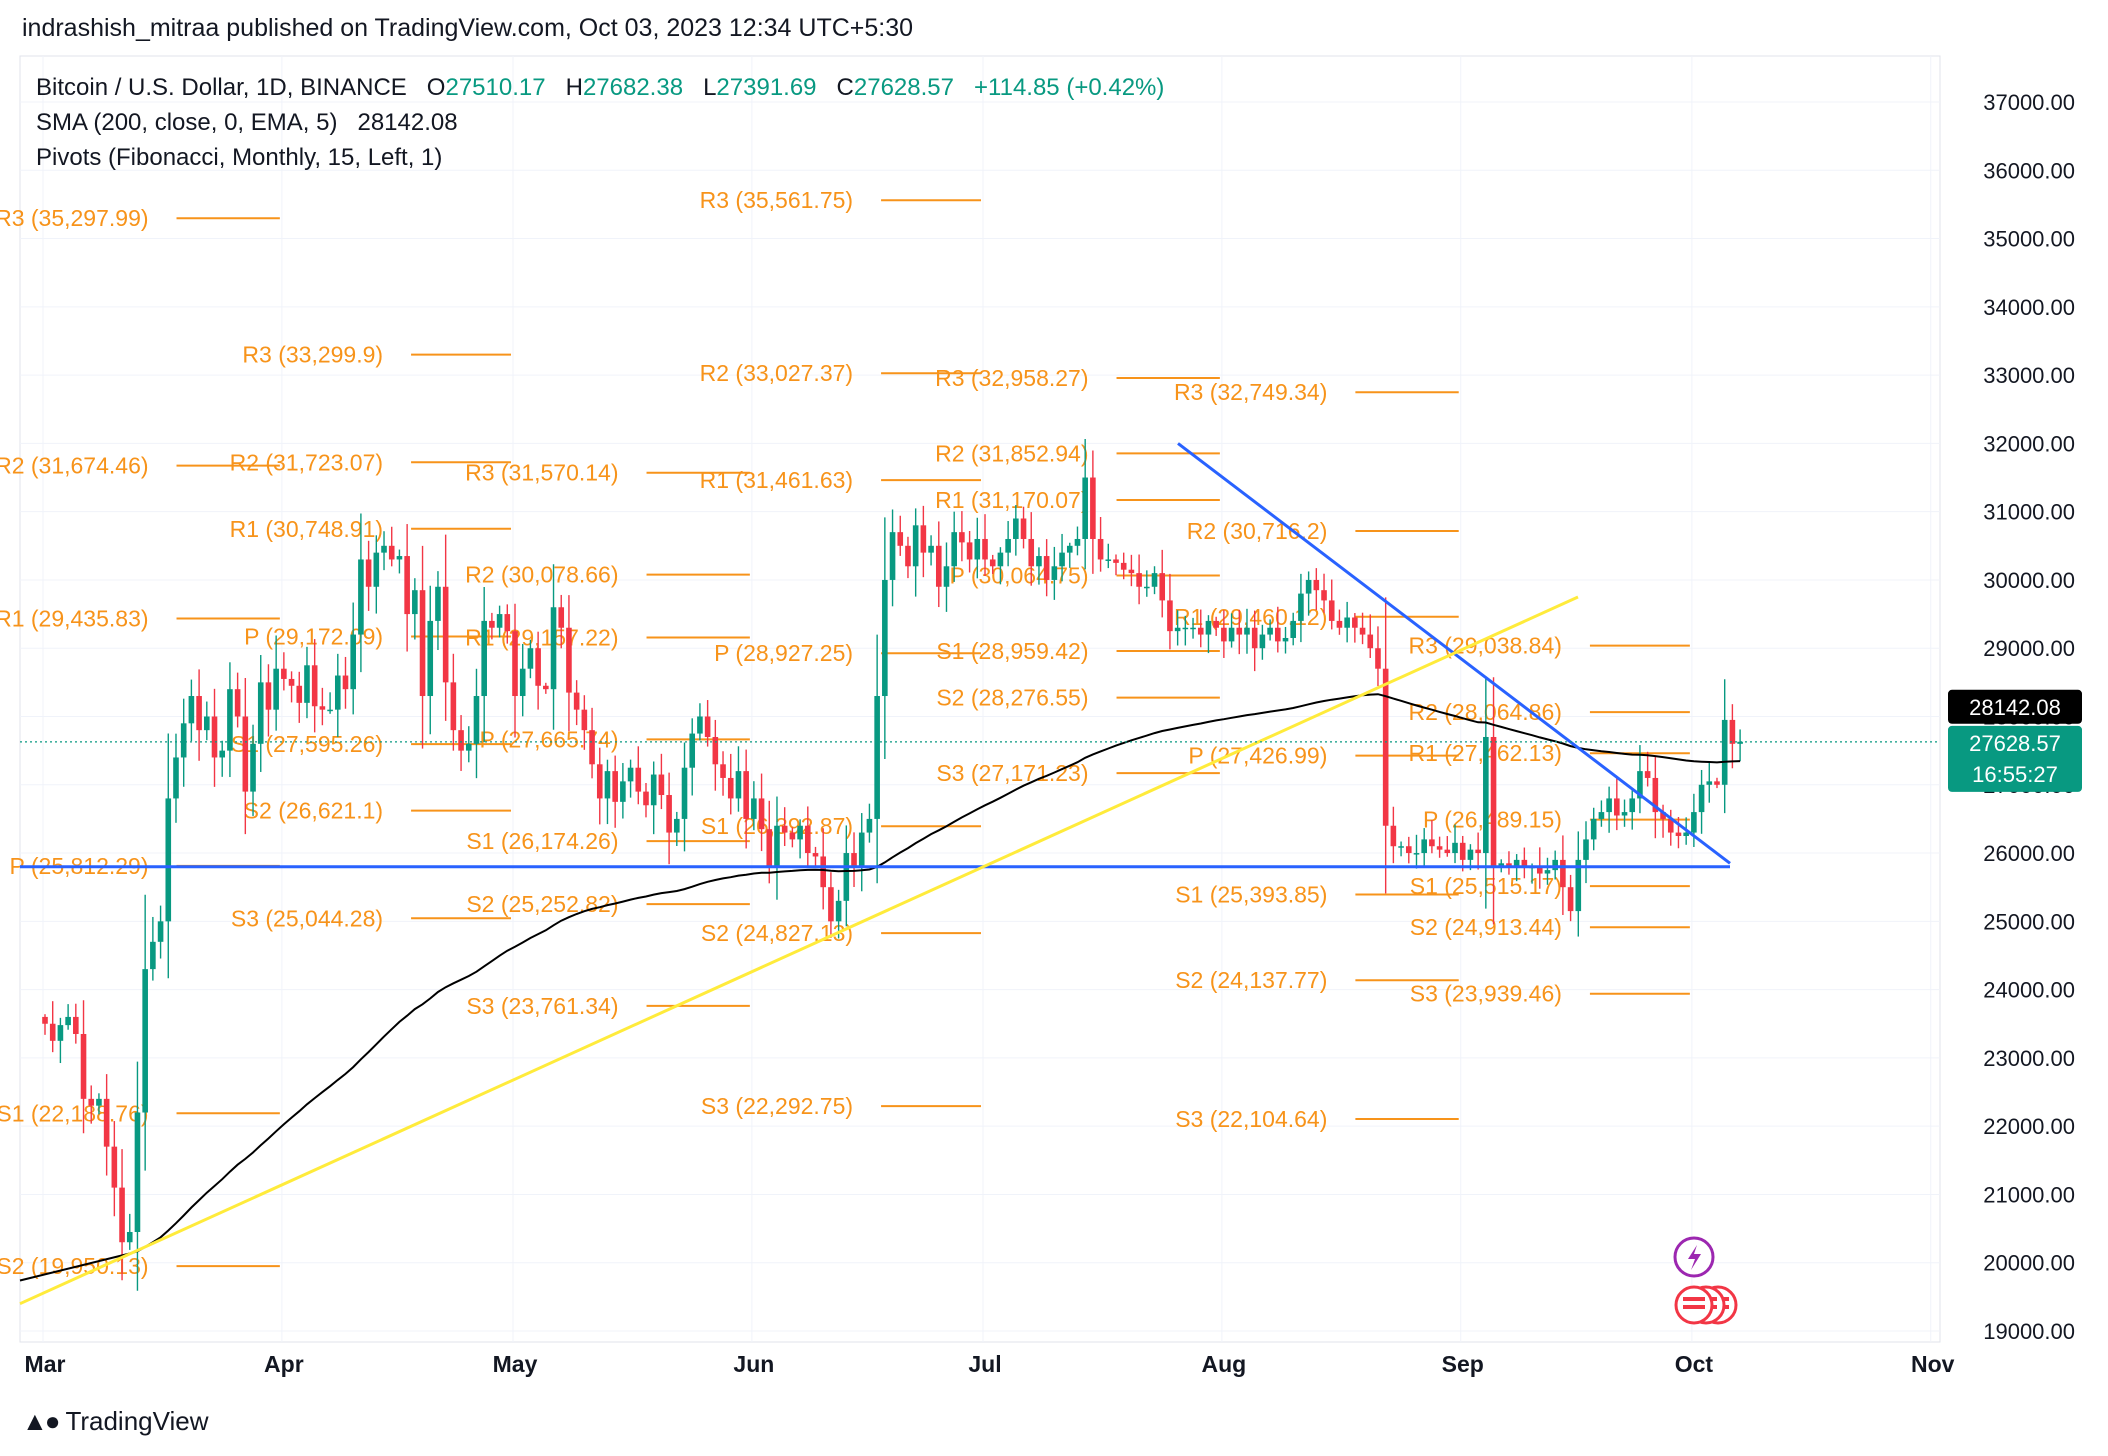 This screenshot has height=1456, width=2108. What do you see at coordinates (221, 87) in the screenshot?
I see `legend-symbol: Bitcoin / U.S. Dollar, 1D, BINANCE` at bounding box center [221, 87].